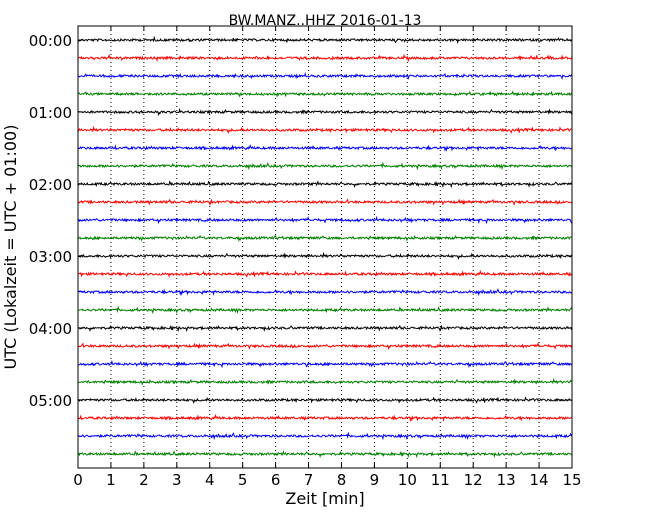 This screenshot has height=520, width=650. Describe the element at coordinates (50, 41) in the screenshot. I see `y-tick-label: 00:00` at that location.